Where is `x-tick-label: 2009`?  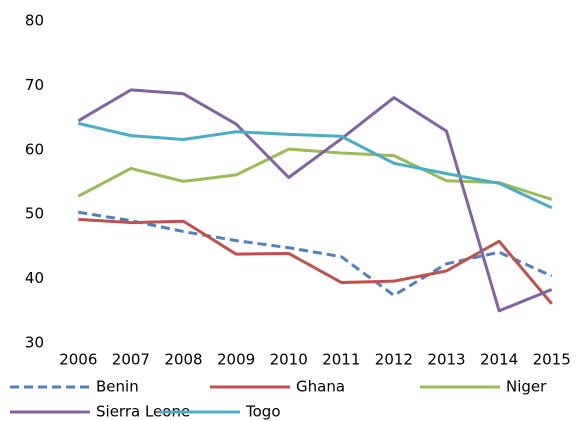 x-tick-label: 2009 is located at coordinates (236, 360).